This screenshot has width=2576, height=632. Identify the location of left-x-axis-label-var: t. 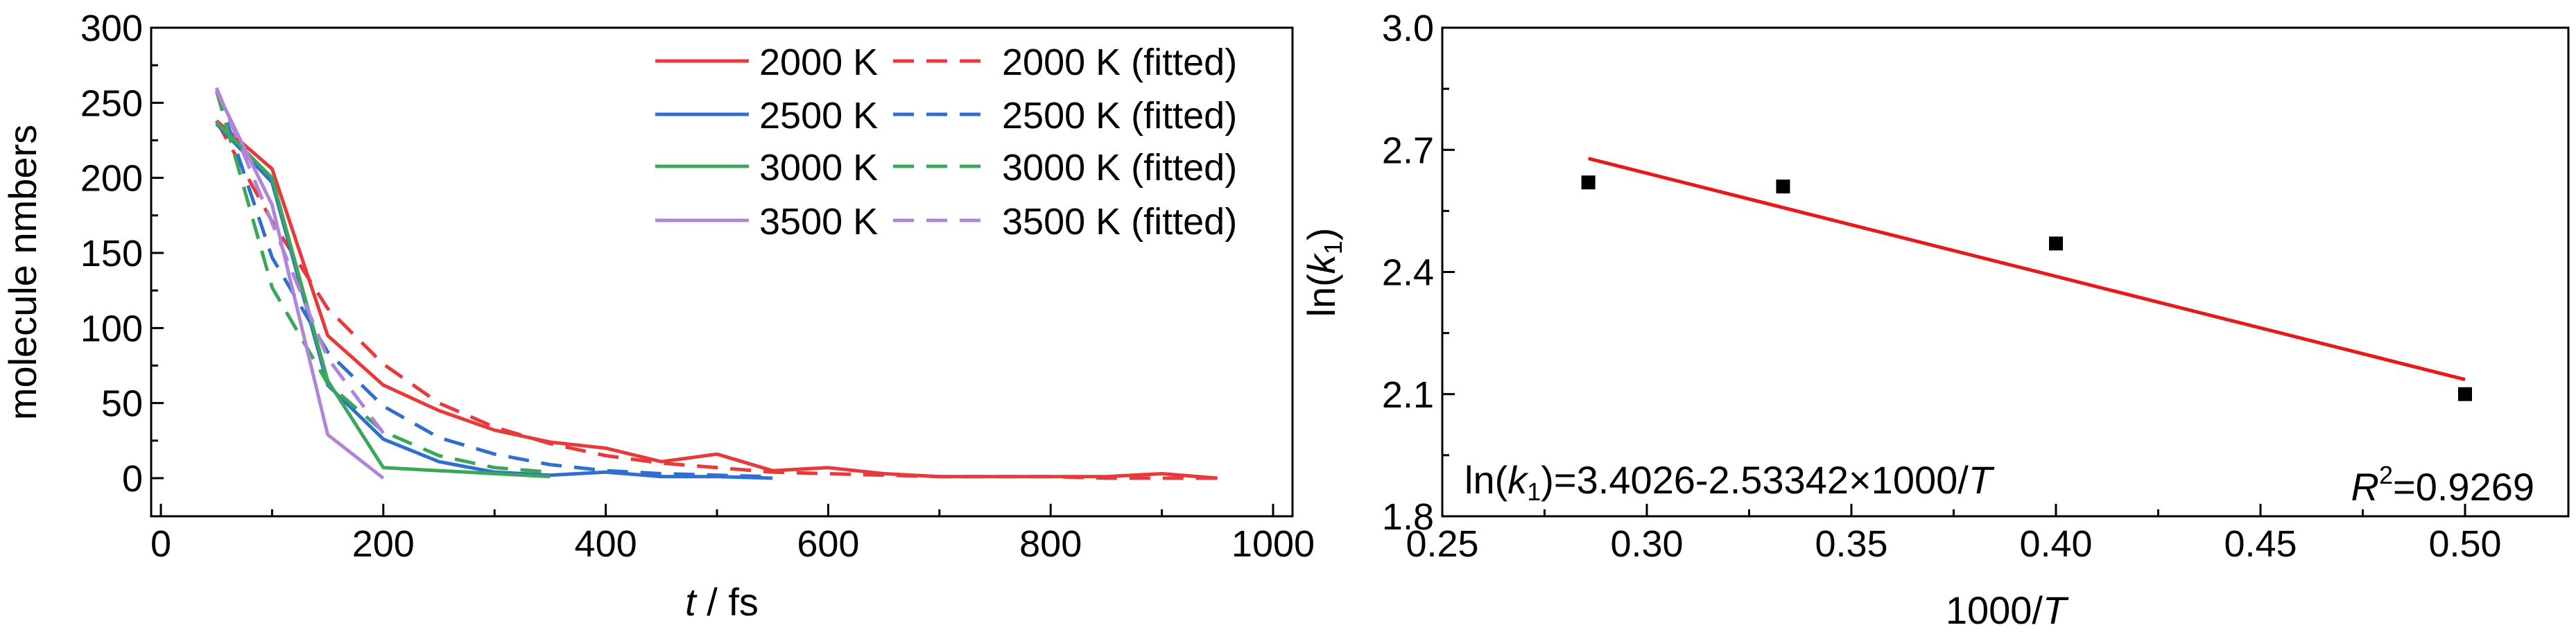
(691, 602).